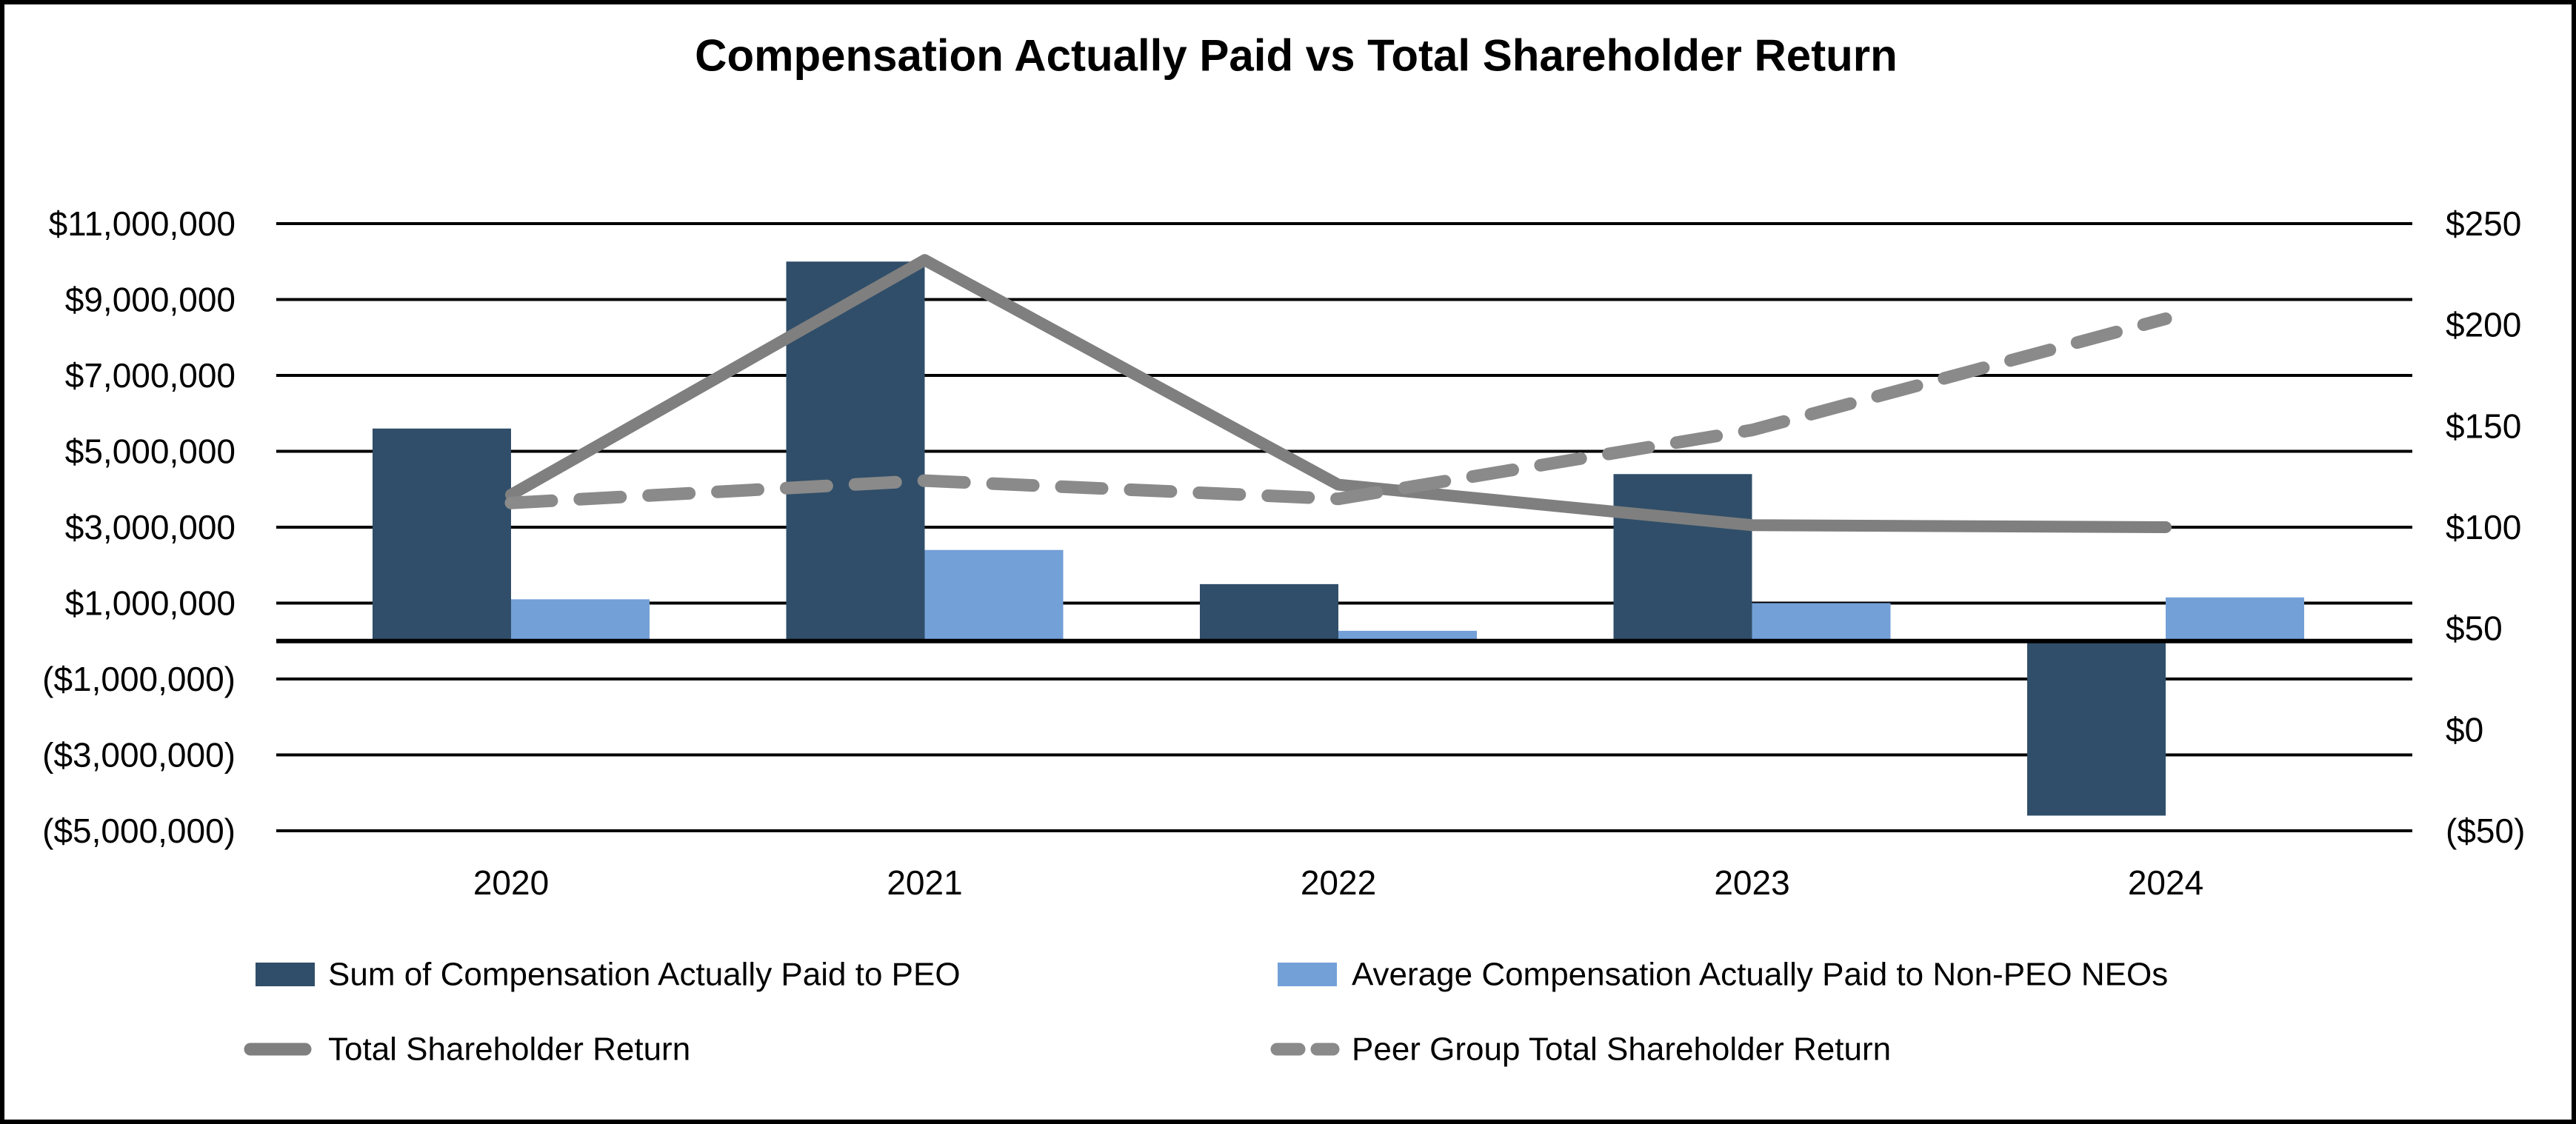  Describe the element at coordinates (644, 975) in the screenshot. I see `legend-label-peo: Sum of Compensation Actually Paid to PEO` at that location.